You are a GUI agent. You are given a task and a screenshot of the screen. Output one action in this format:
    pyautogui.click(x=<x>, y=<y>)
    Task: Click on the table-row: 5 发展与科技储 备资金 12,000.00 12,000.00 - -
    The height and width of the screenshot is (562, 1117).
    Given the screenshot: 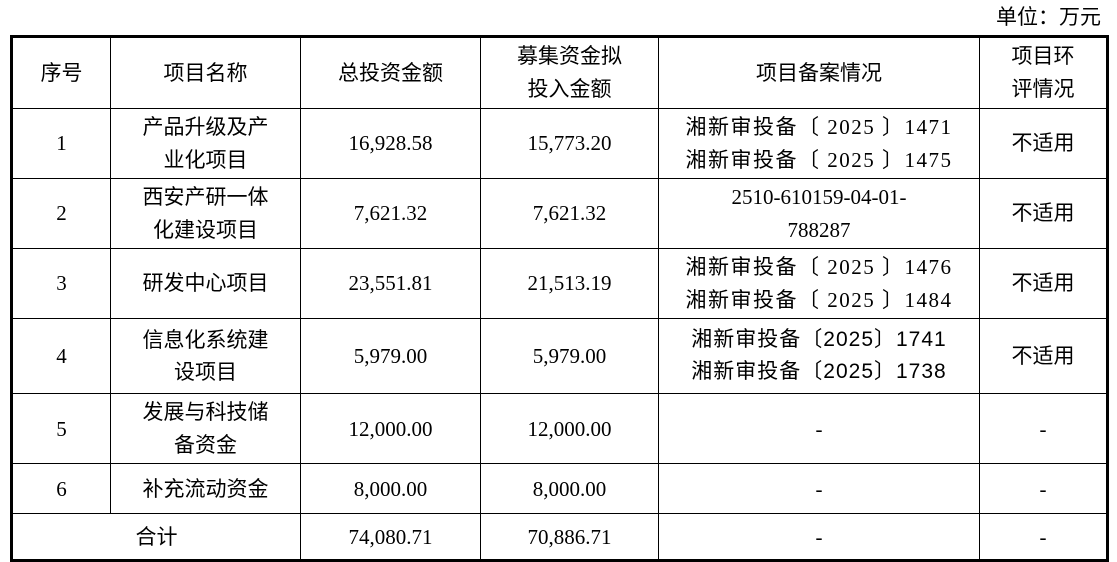 What is the action you would take?
    pyautogui.click(x=559, y=429)
    